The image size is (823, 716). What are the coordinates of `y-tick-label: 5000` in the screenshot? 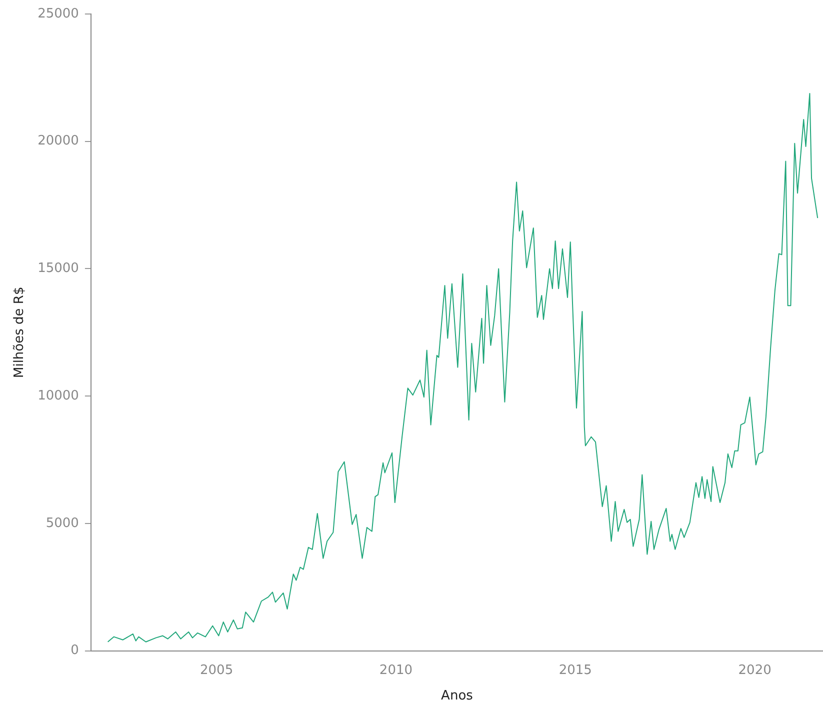 It's located at (62, 523).